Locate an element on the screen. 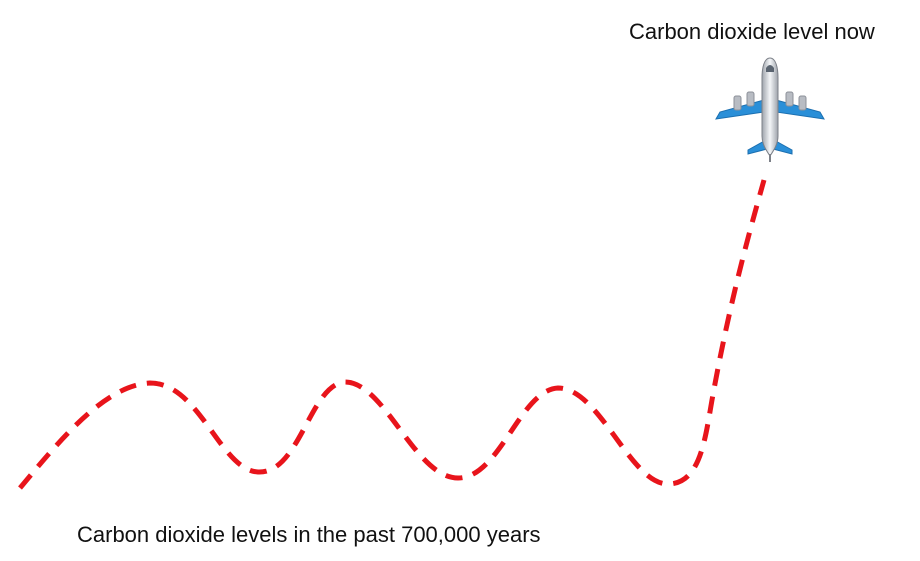  airplane-icon is located at coordinates (770, 109).